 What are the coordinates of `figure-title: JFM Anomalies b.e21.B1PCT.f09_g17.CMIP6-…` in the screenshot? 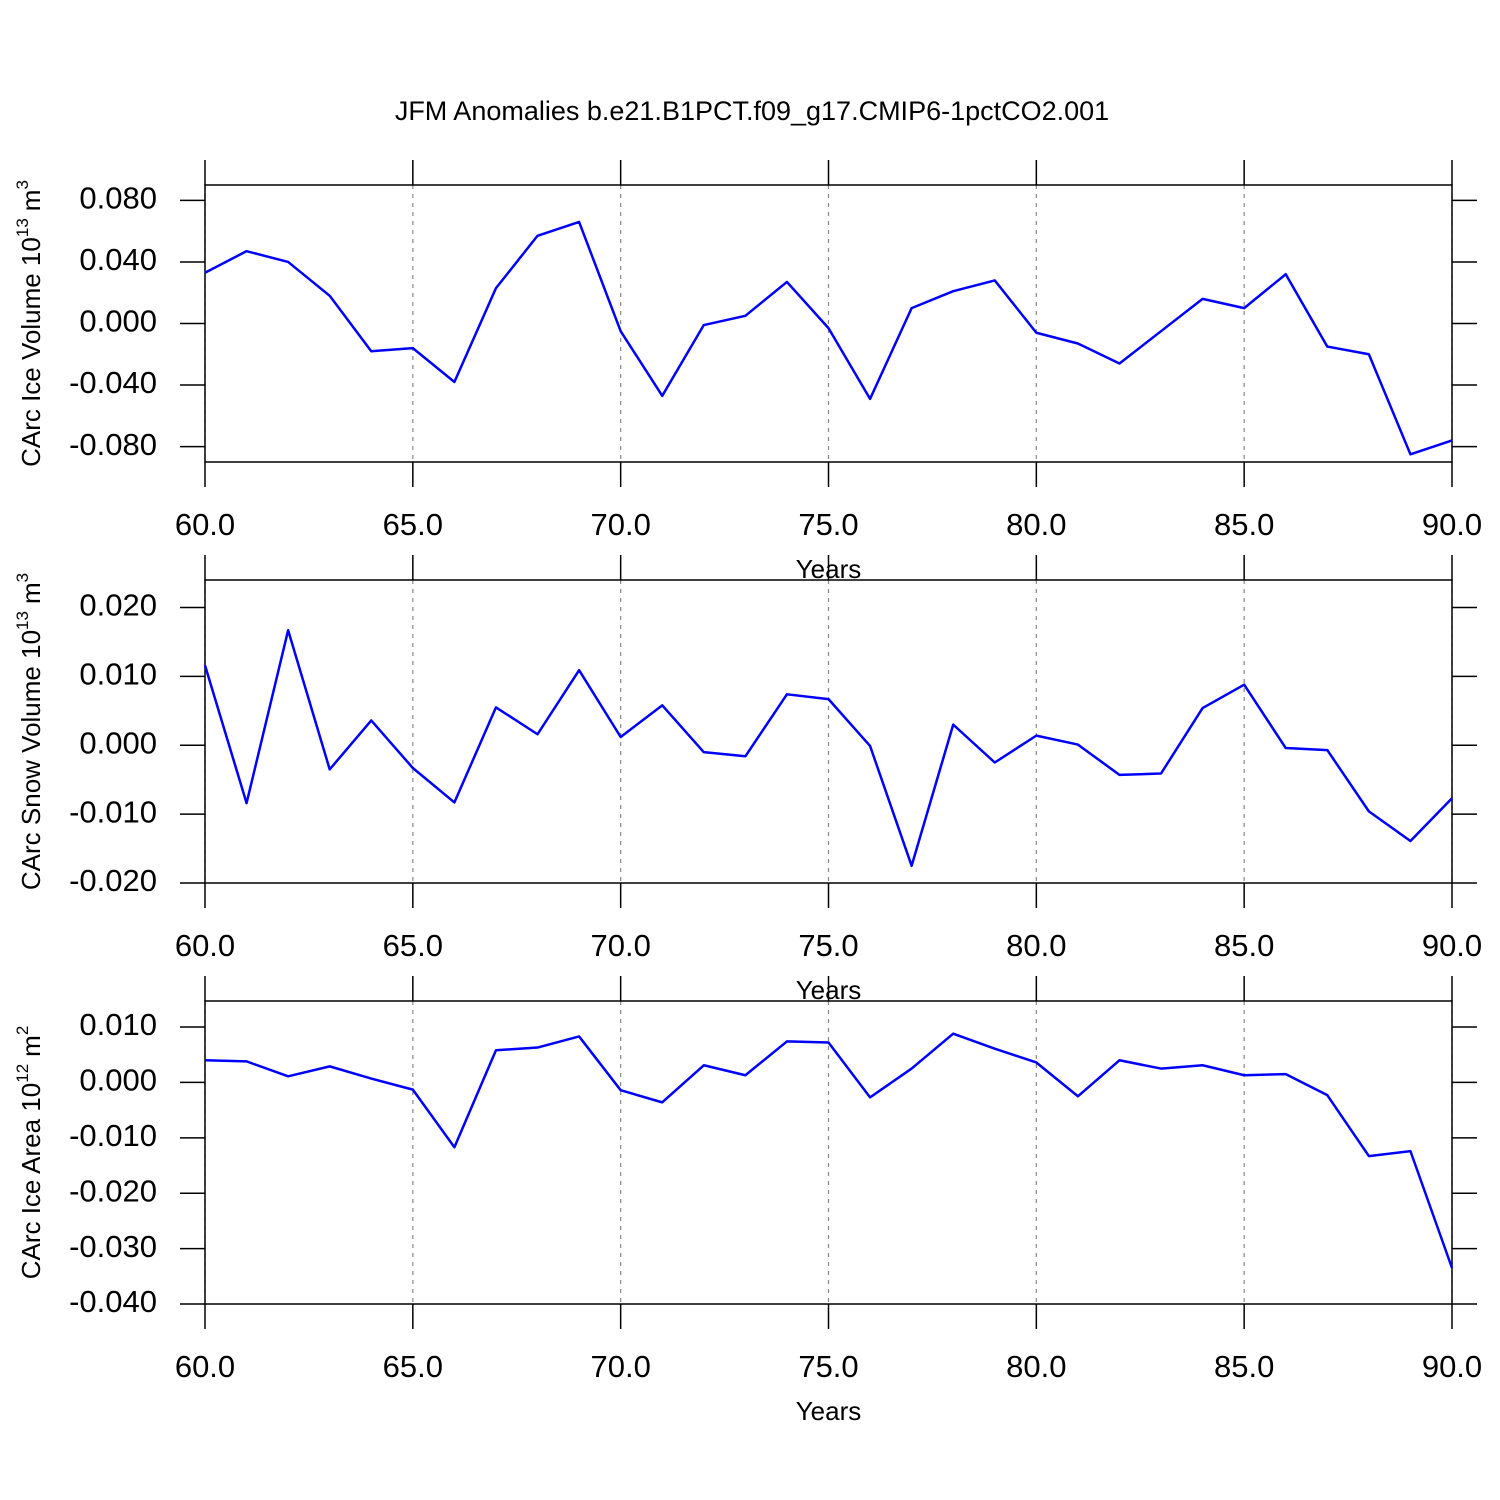 It's located at (752, 111).